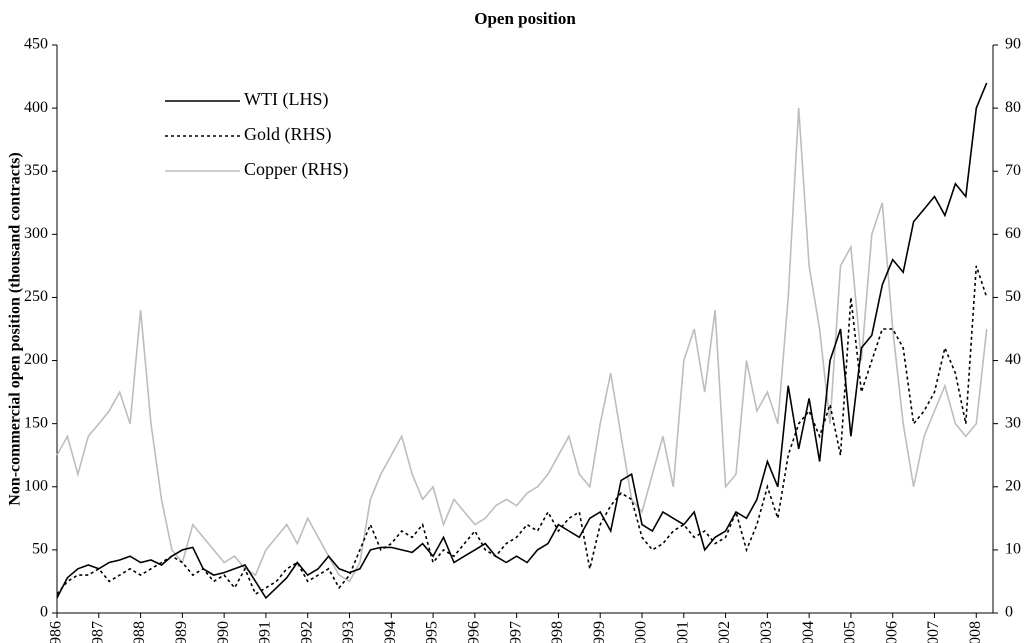 The height and width of the screenshot is (643, 1029). What do you see at coordinates (599, 632) in the screenshot?
I see `x-tick-label: 1999` at bounding box center [599, 632].